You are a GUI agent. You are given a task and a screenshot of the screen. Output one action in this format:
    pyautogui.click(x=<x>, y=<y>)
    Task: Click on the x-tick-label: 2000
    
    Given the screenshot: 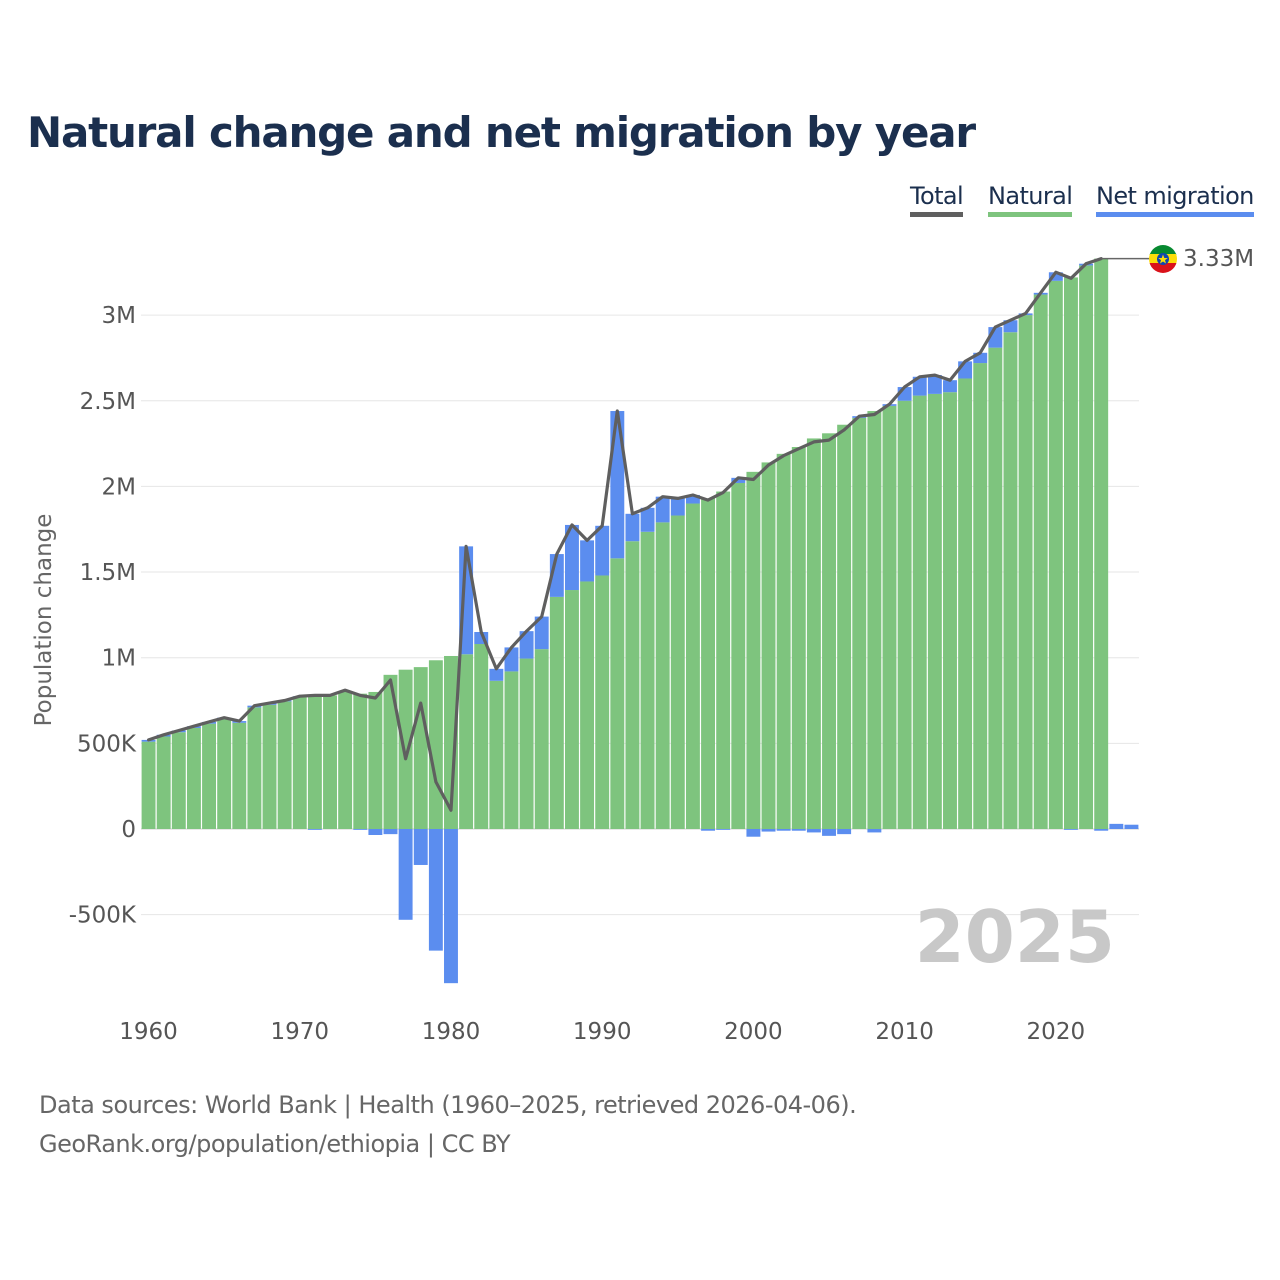 What is the action you would take?
    pyautogui.click(x=753, y=1032)
    